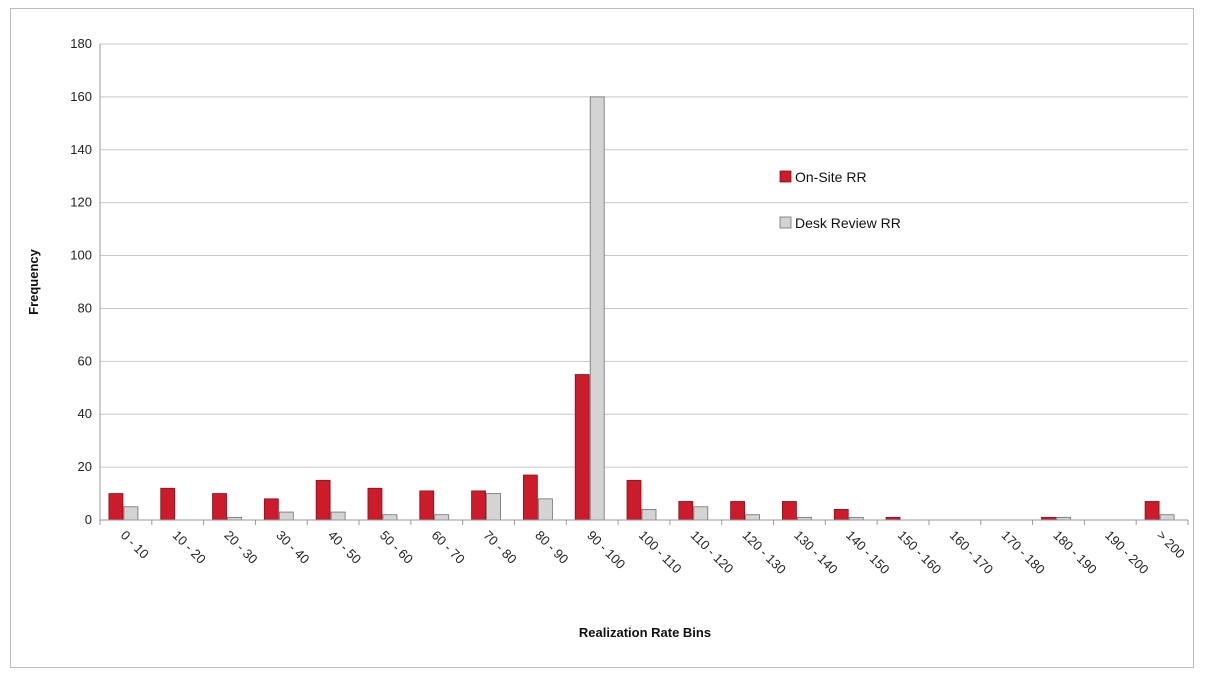 This screenshot has height=674, width=1206. Describe the element at coordinates (763, 552) in the screenshot. I see `x-tick-label: 120 - 130` at that location.